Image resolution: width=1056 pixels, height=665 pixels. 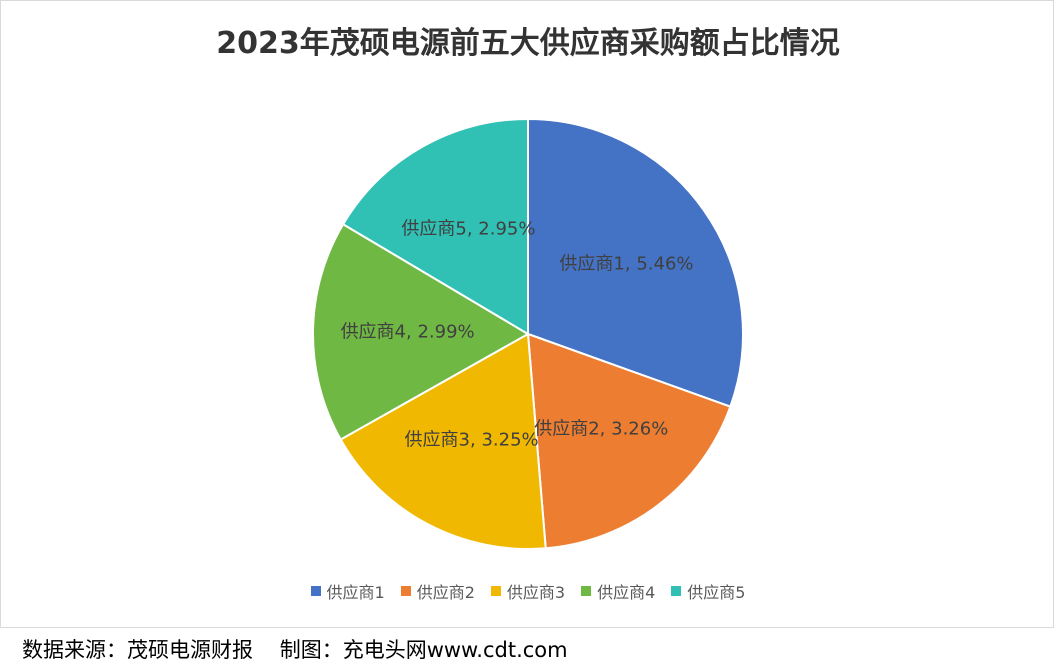 What do you see at coordinates (528, 43) in the screenshot?
I see `chart-title: 2023年茂硕电源前五大供应商采购额占比情况` at bounding box center [528, 43].